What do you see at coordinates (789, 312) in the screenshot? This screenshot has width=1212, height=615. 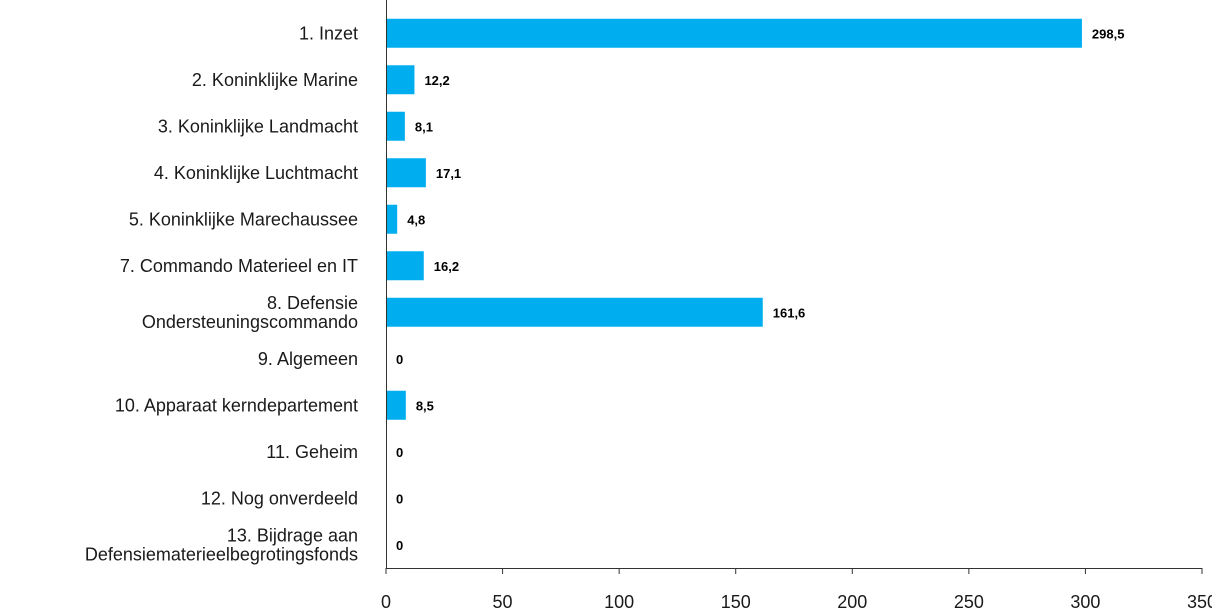 I see `value-label-6: 161,6` at bounding box center [789, 312].